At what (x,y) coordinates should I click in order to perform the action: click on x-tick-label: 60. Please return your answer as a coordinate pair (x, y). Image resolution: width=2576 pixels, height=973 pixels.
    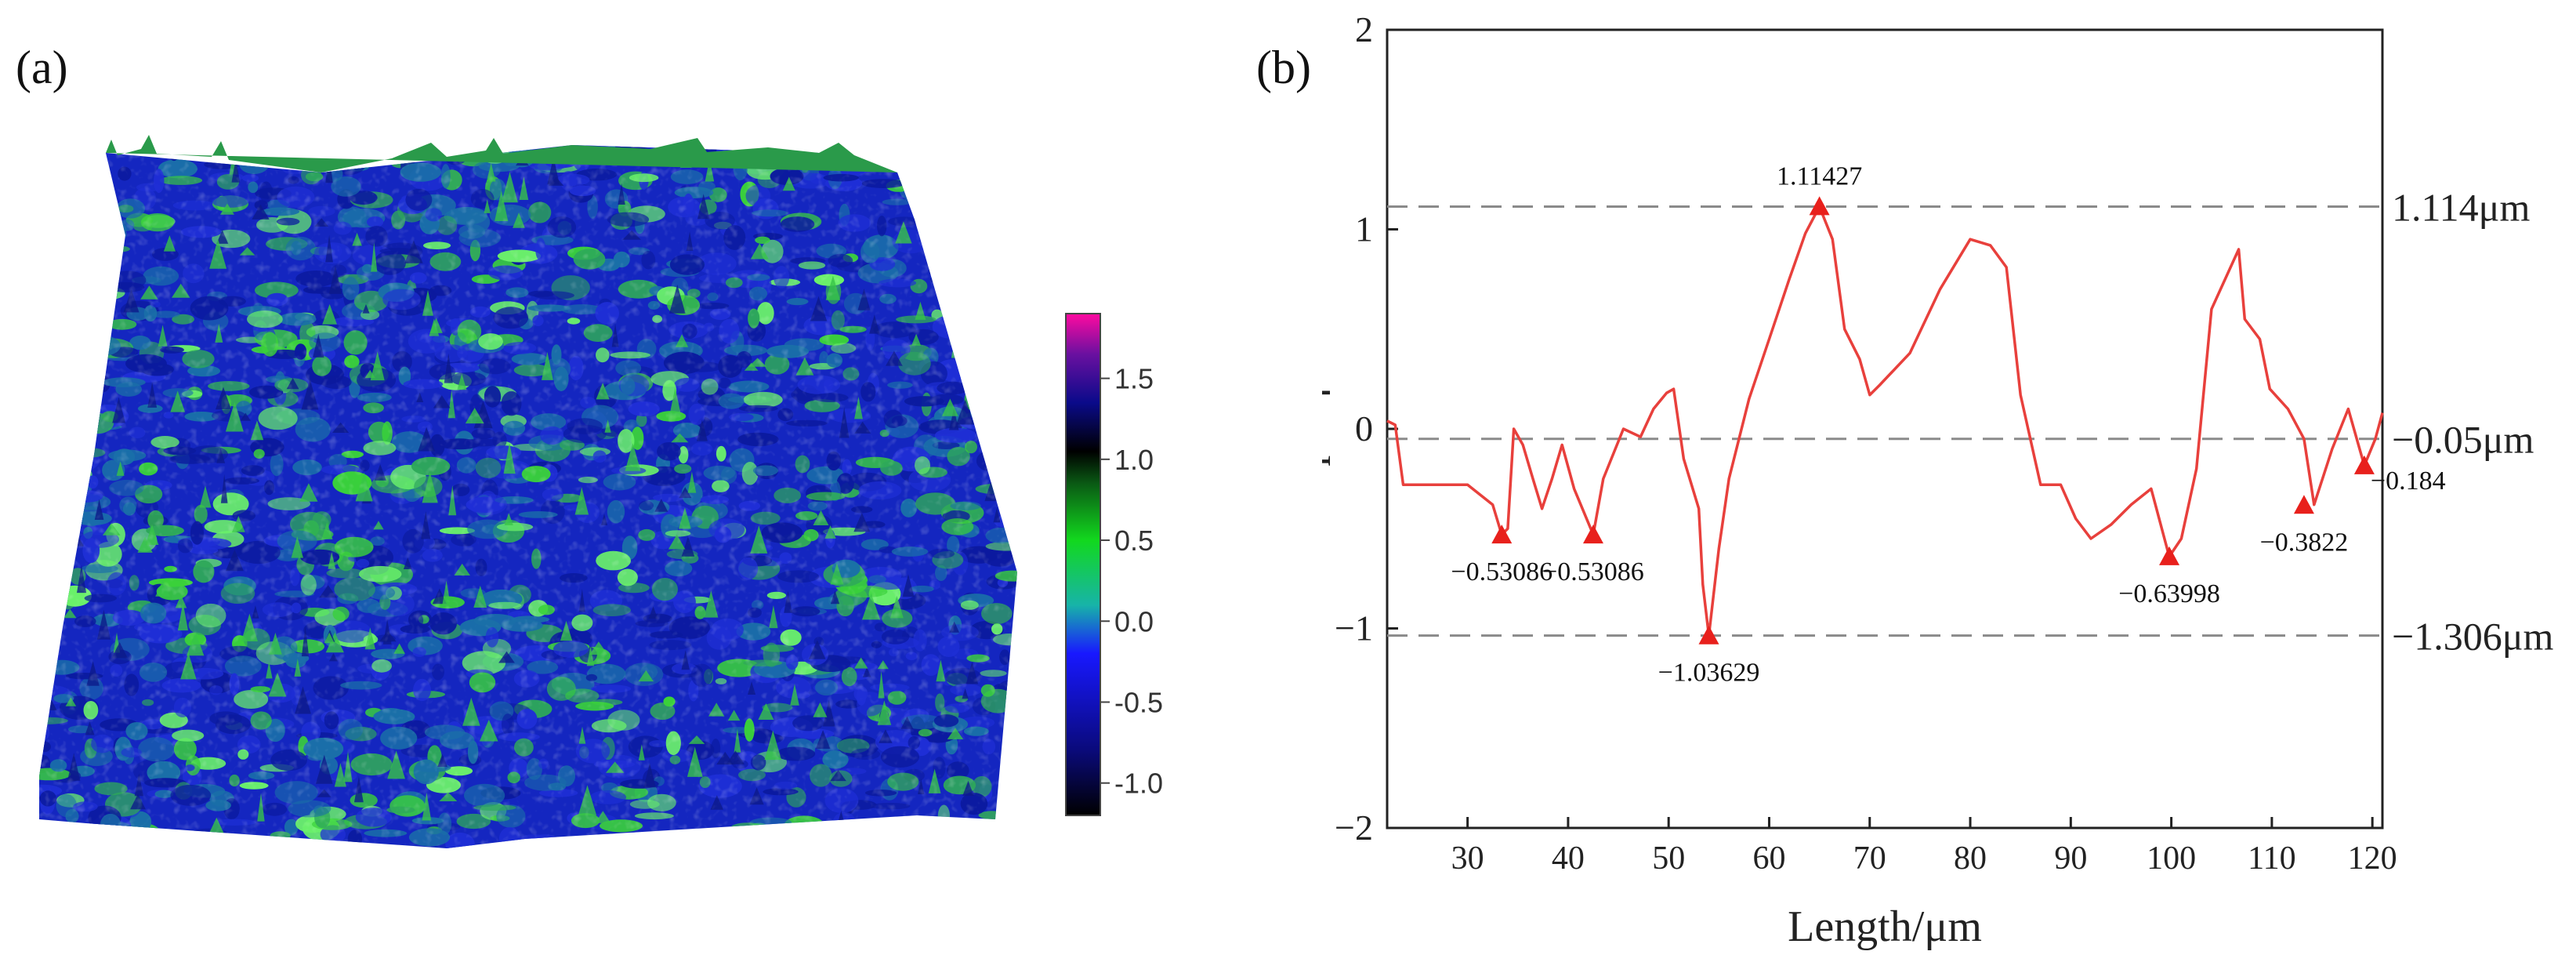
    Looking at the image, I should click on (1768, 858).